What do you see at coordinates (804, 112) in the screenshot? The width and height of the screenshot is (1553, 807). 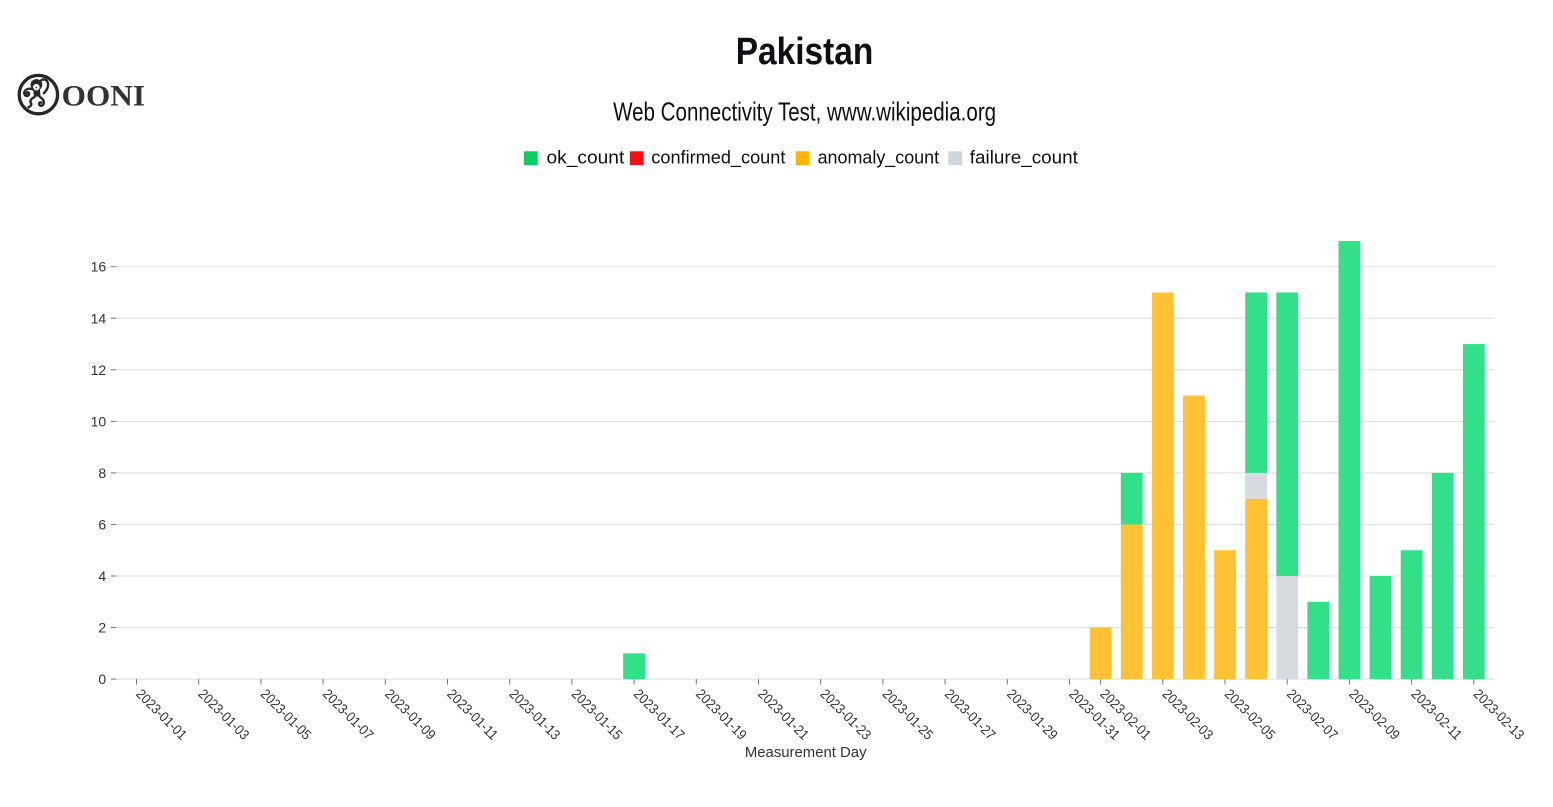 I see `svg-text:Web Connectivity Test, www.wik: Web Connectivity Test, www.wikipedia.org` at bounding box center [804, 112].